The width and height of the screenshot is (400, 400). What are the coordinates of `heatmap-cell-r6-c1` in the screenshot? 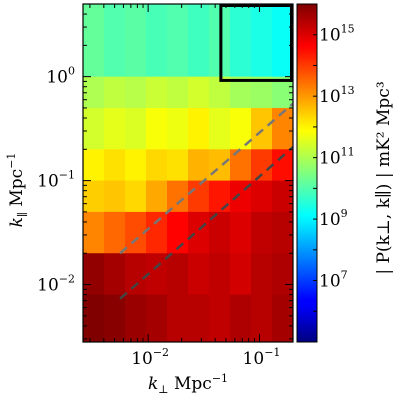 It's located at (115, 274).